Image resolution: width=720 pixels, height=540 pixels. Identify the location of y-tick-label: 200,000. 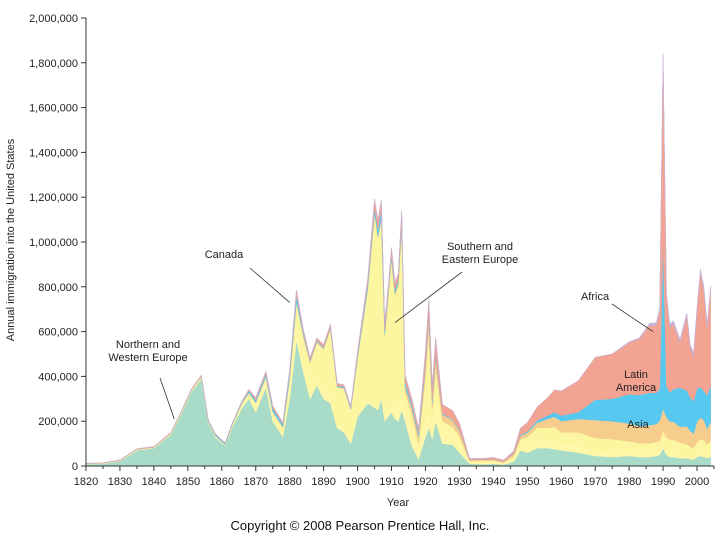
(58, 422).